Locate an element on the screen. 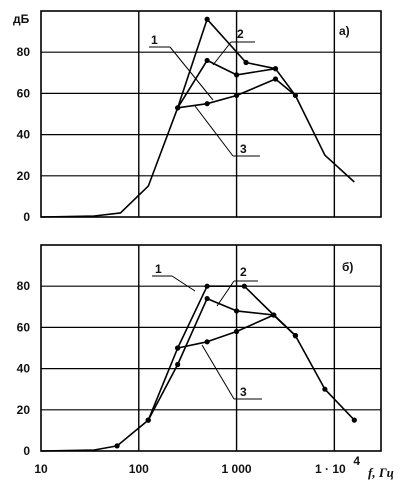 The width and height of the screenshot is (410, 489). panel-a-y-axis-label: дБ is located at coordinates (21, 19).